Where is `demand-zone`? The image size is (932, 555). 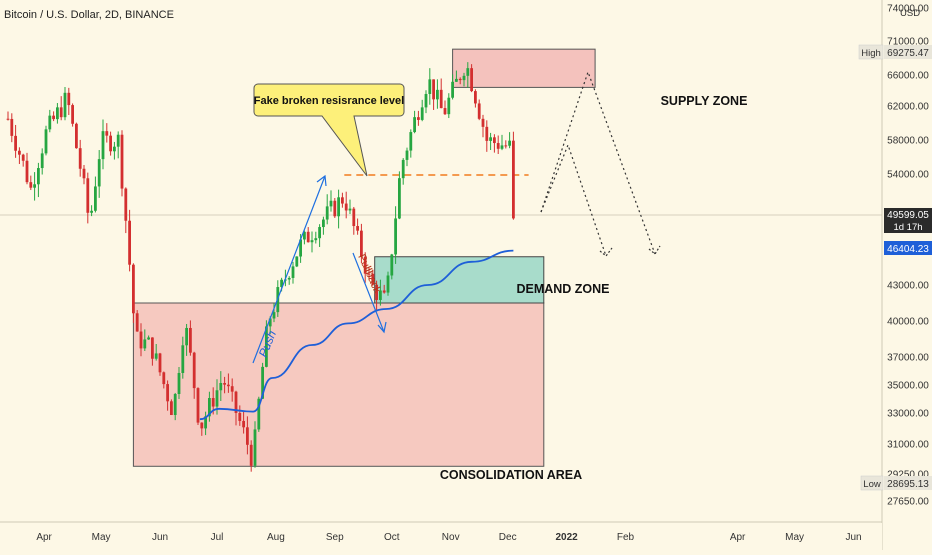 demand-zone is located at coordinates (459, 280).